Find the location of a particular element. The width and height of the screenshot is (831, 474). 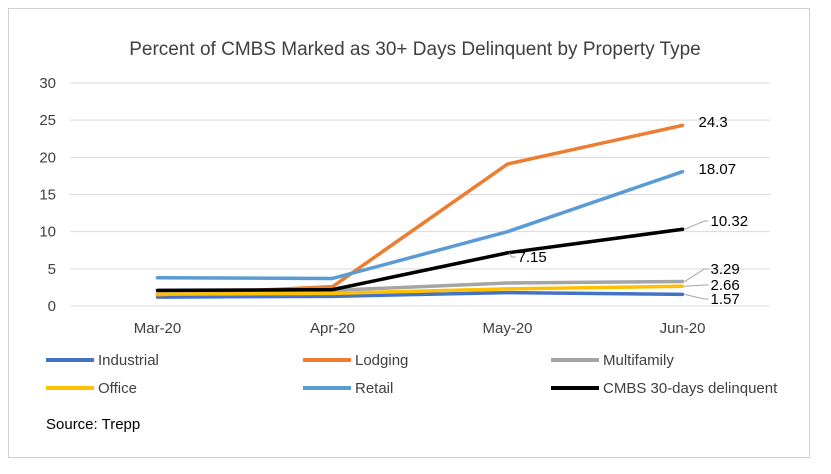

legend-label: Office is located at coordinates (117, 388).